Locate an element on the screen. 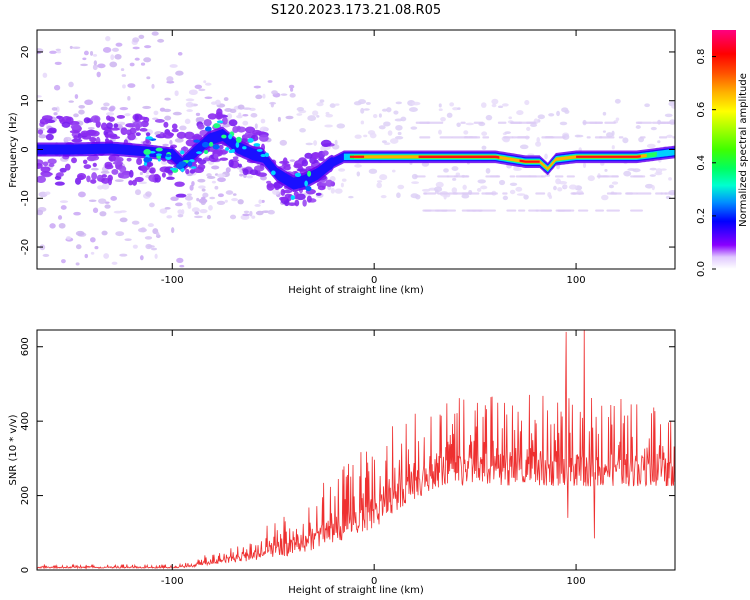  x-tick-label: 100 is located at coordinates (576, 581).